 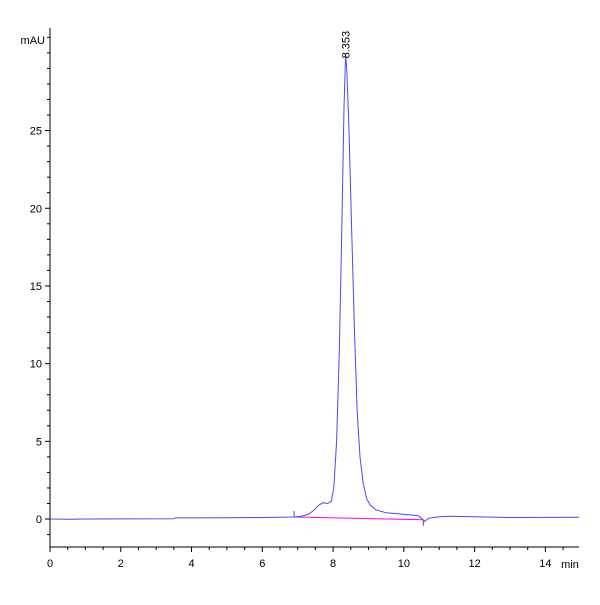 What do you see at coordinates (570, 565) in the screenshot?
I see `x-axis-label: min` at bounding box center [570, 565].